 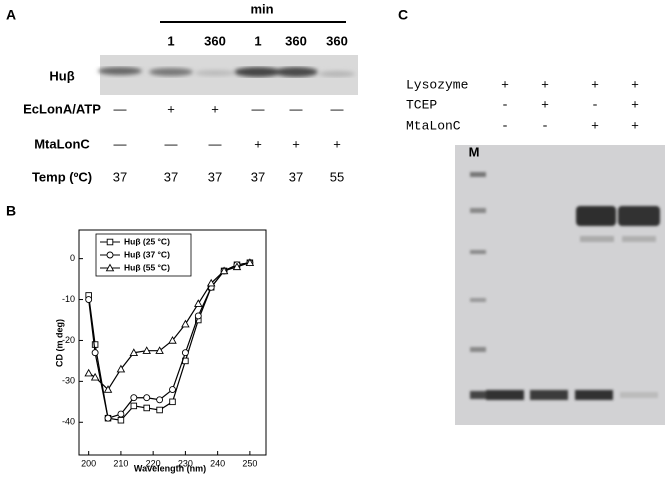 What do you see at coordinates (474, 151) in the screenshot?
I see `marker-label: M` at bounding box center [474, 151].